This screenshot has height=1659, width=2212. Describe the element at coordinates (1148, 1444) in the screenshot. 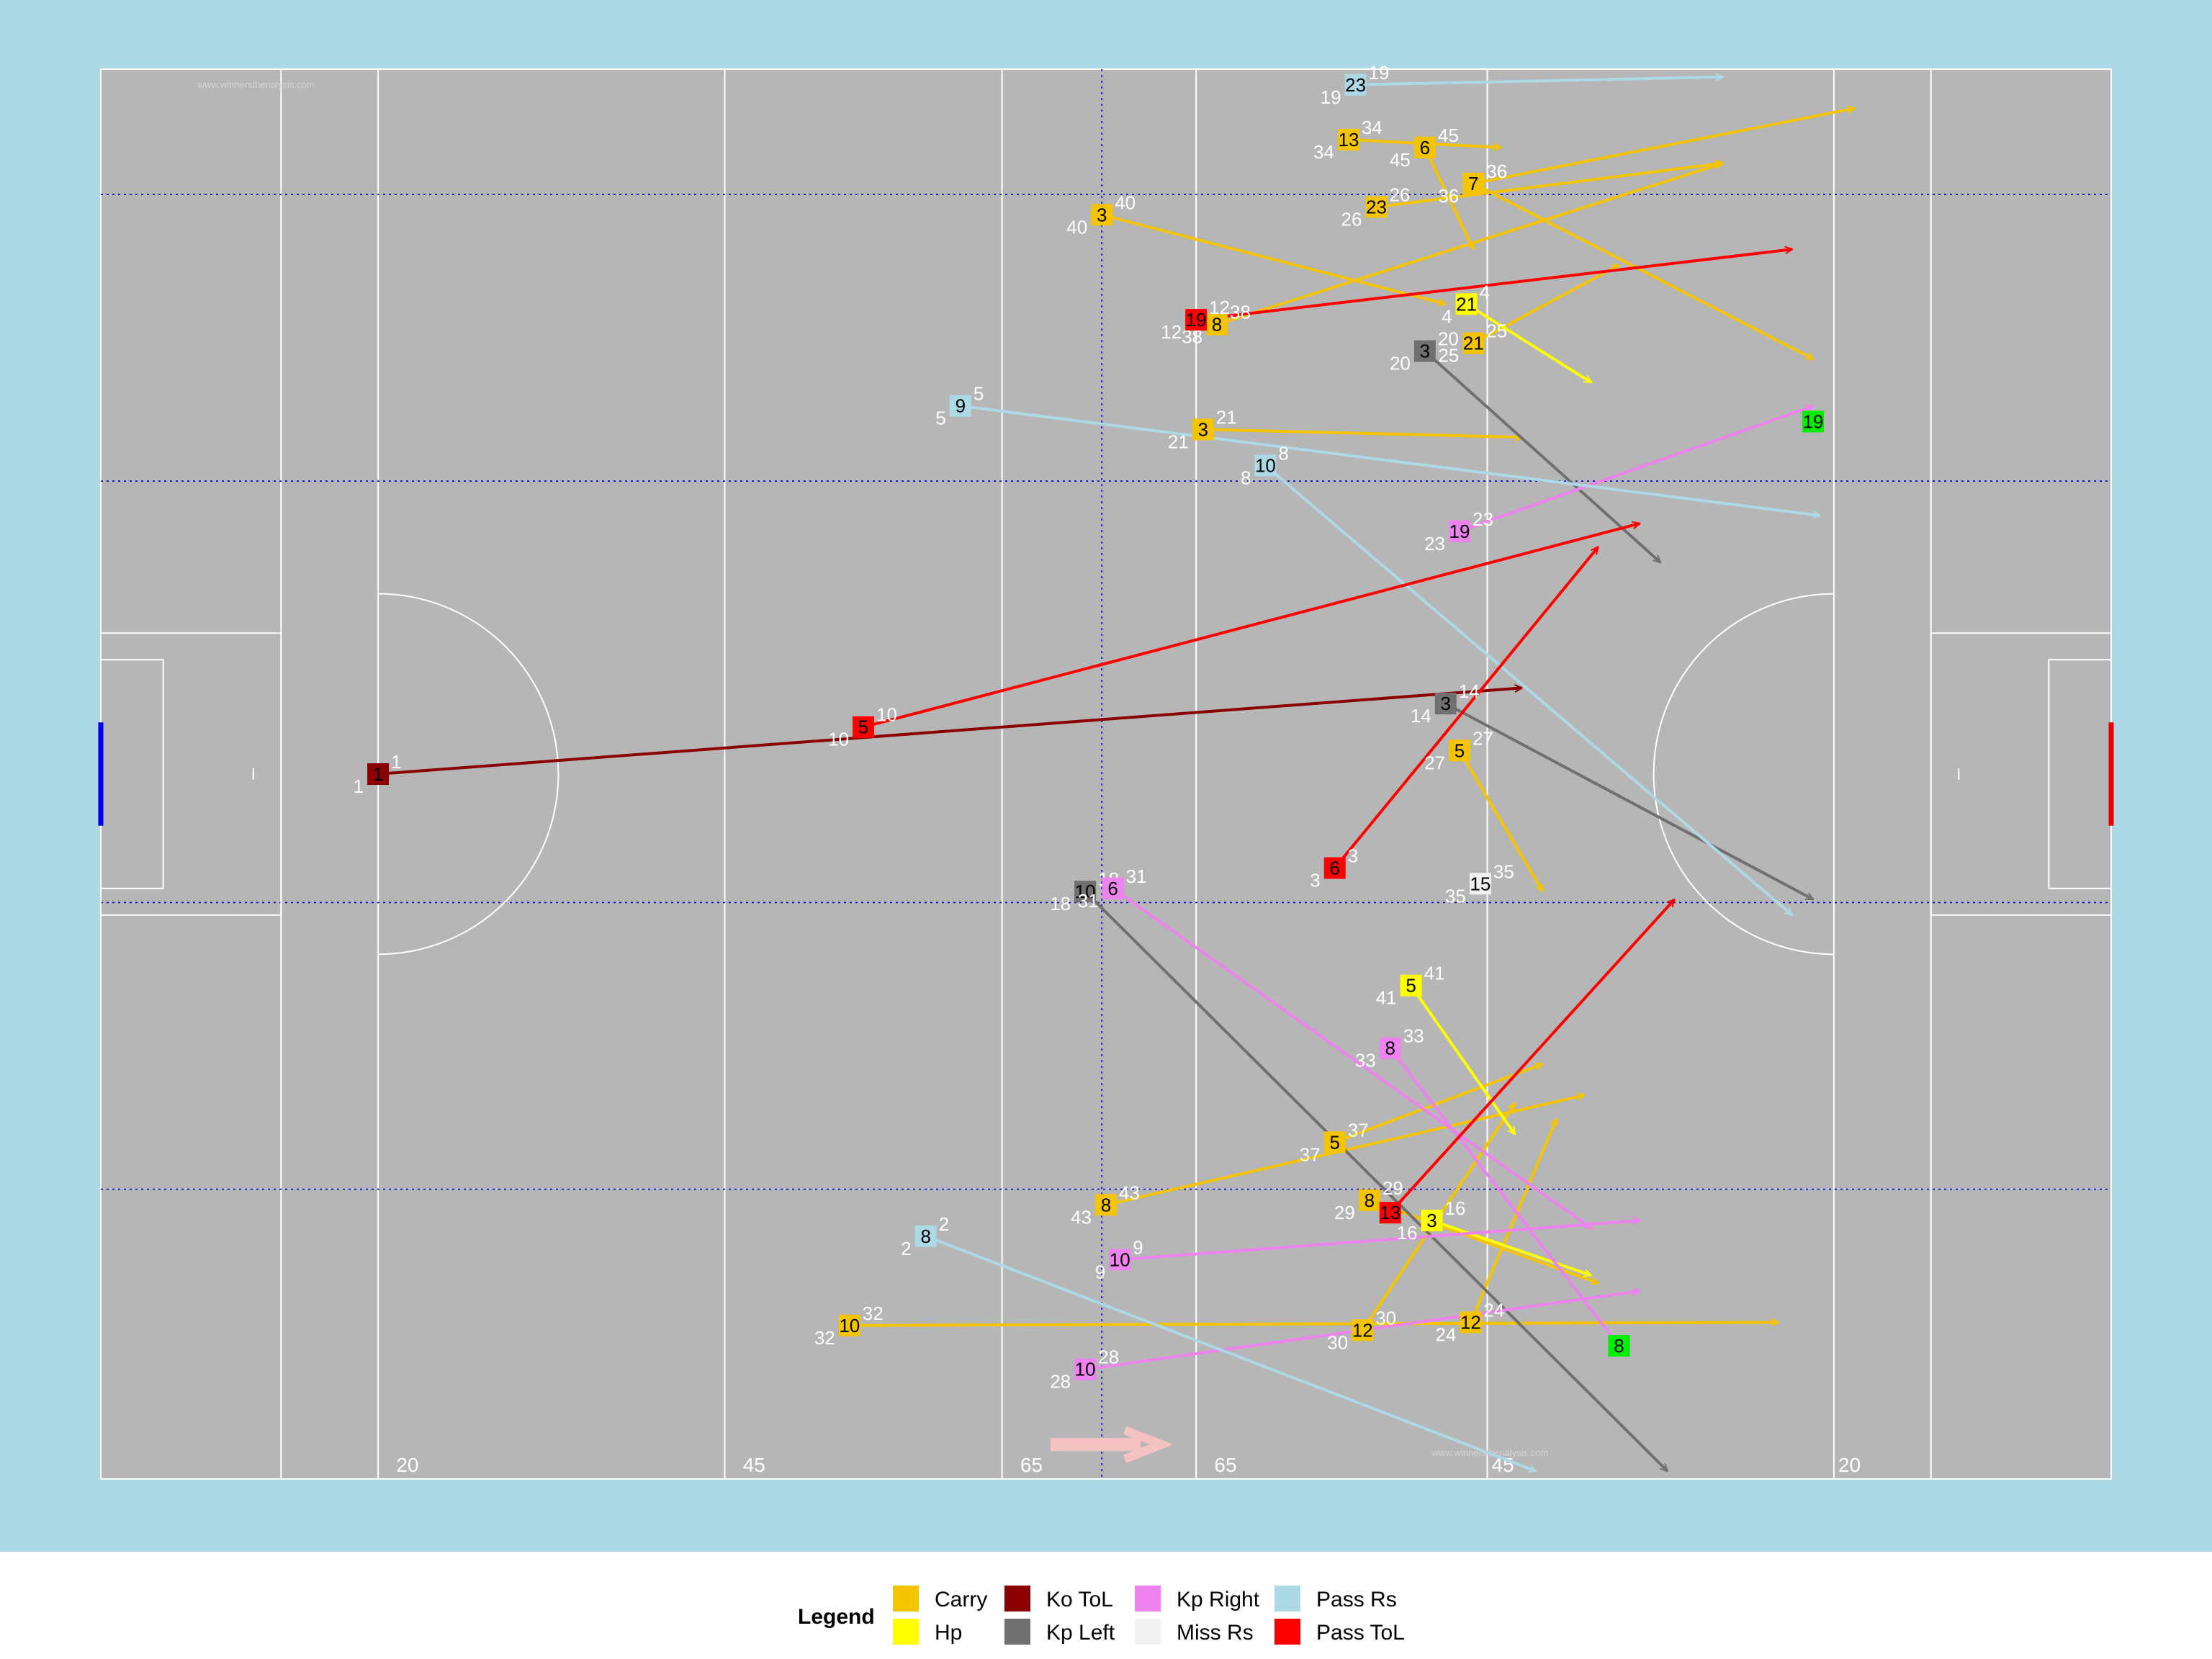

I see `direction-arrow-head` at that location.